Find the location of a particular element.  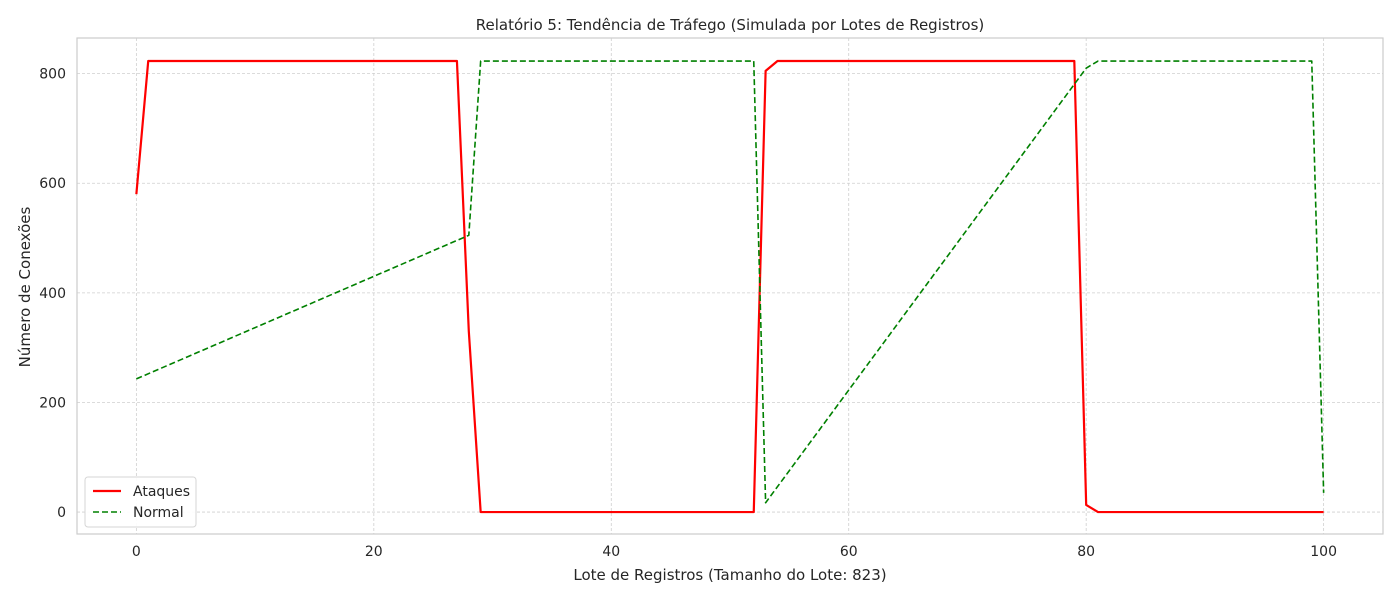

x-tick-label: 20 is located at coordinates (374, 552).